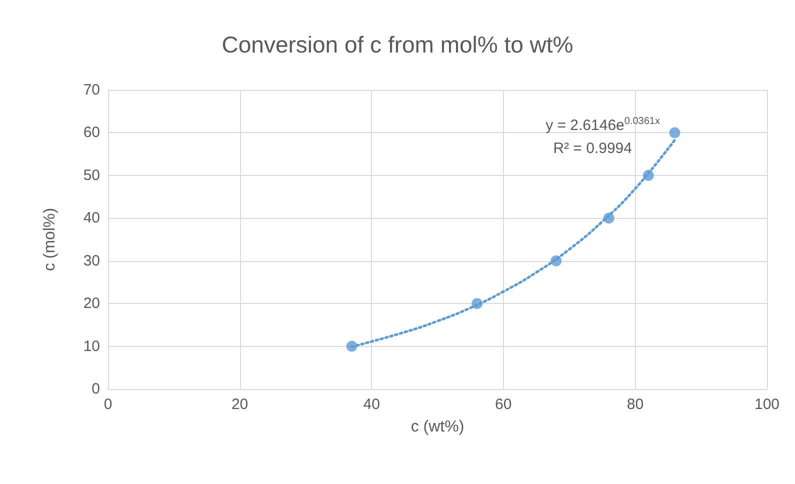 The height and width of the screenshot is (484, 795). What do you see at coordinates (91, 303) in the screenshot?
I see `y-tick-label: 20` at bounding box center [91, 303].